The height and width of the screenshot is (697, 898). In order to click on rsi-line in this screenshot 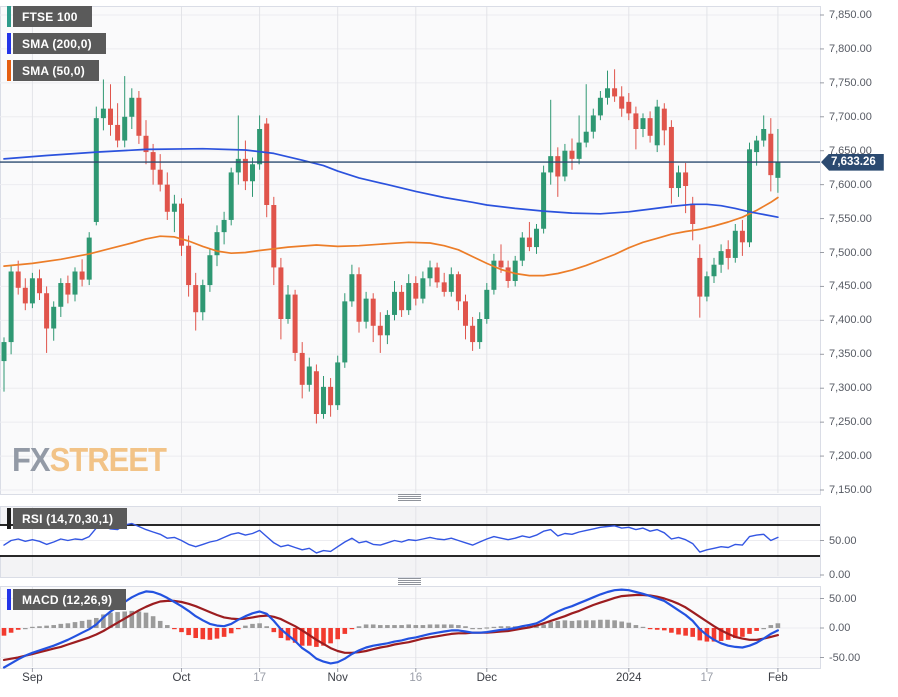, I will do `click(391, 538)`.